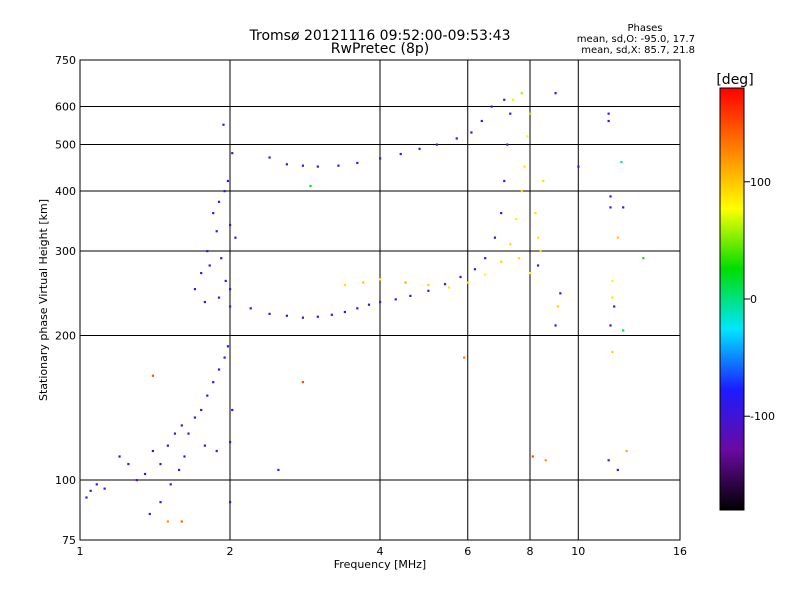 This screenshot has height=600, width=800. I want to click on x-tick-label: 2, so click(230, 551).